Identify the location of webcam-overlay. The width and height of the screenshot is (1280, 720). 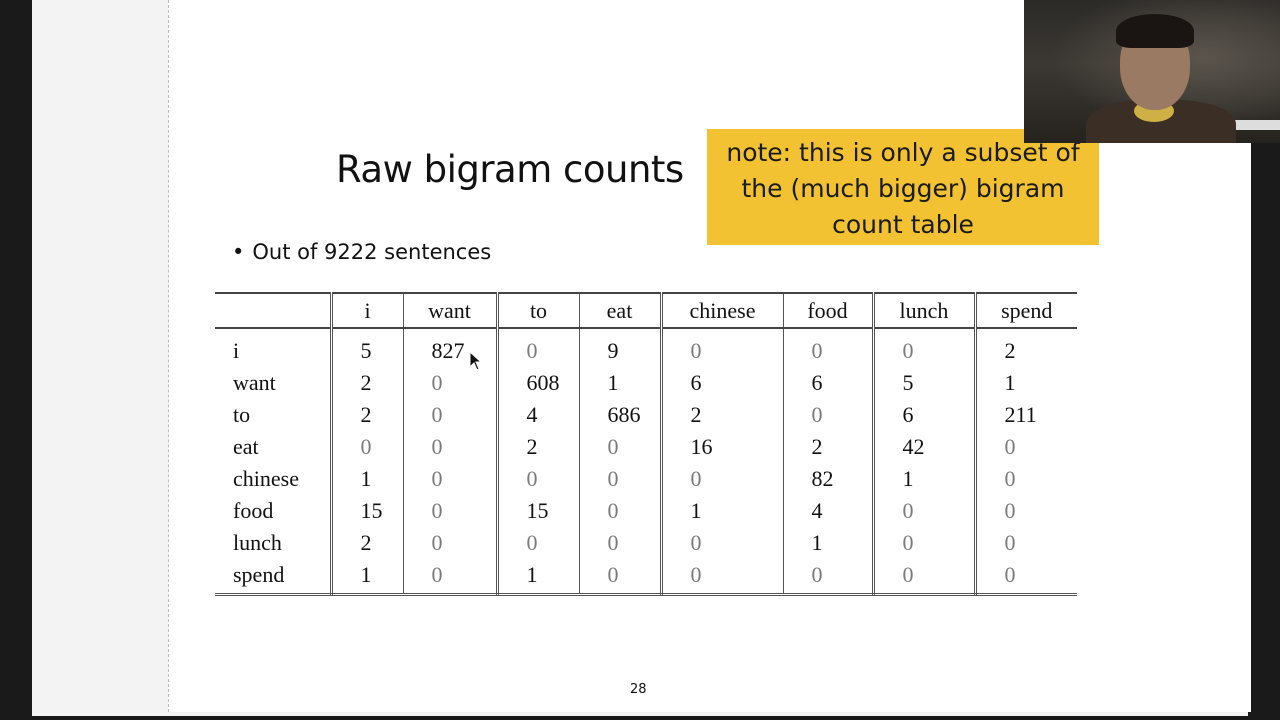
(1152, 71).